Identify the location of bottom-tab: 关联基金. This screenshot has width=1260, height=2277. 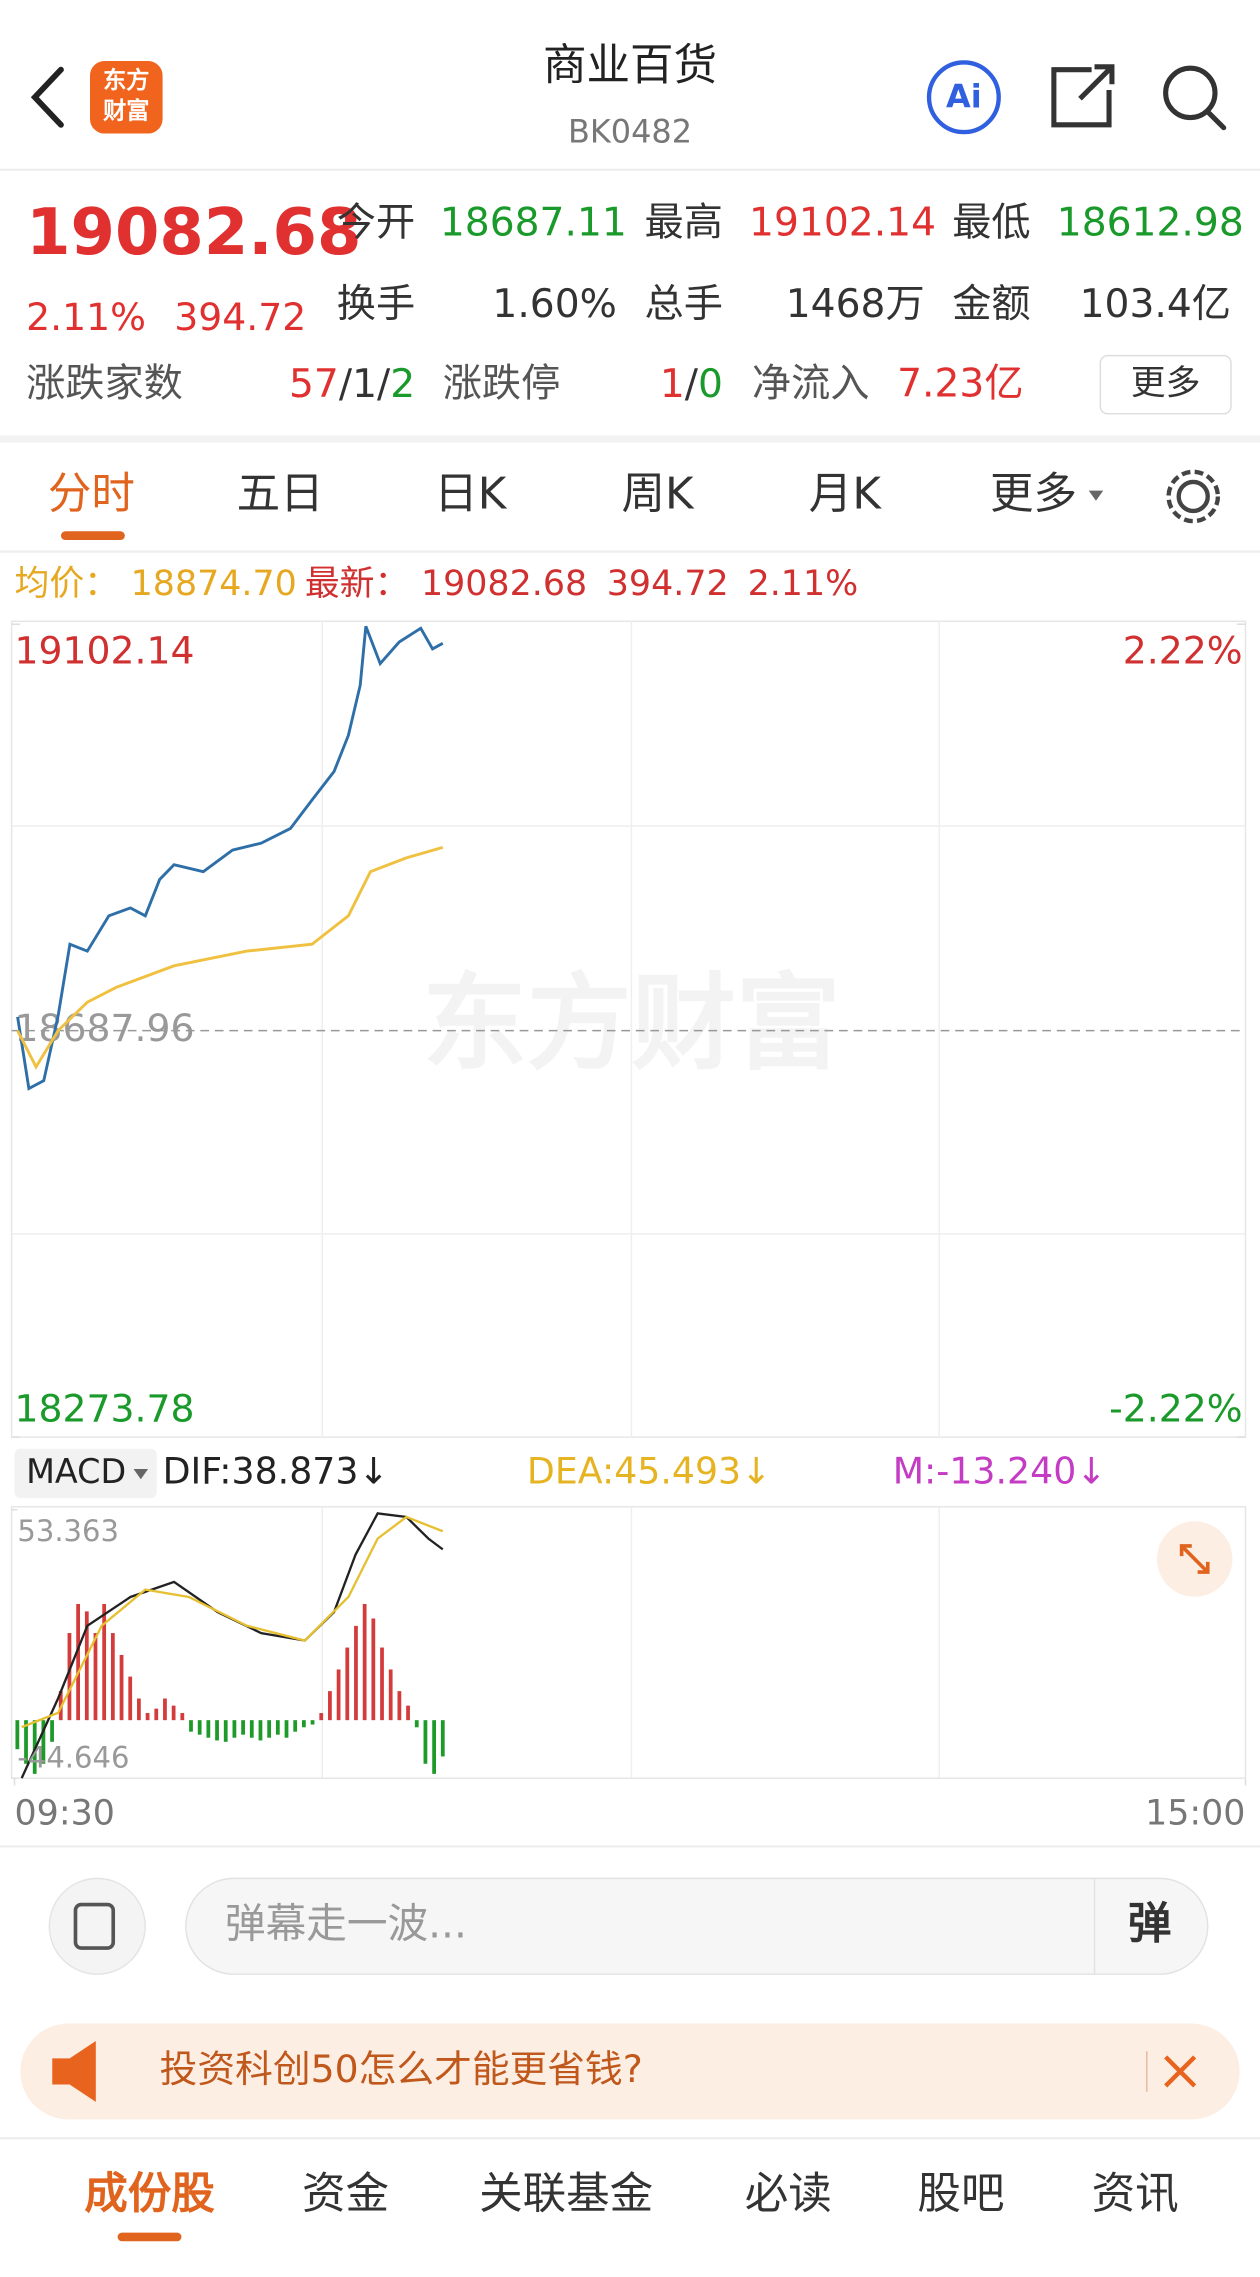
(566, 2194).